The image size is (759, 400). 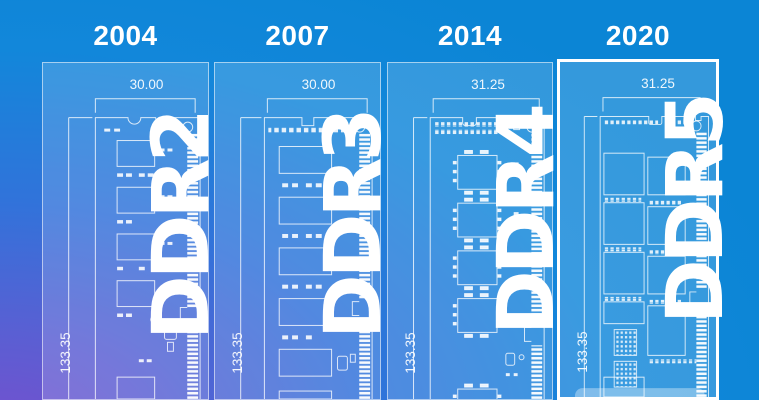 I want to click on ddr5-module-drawing, so click(x=641, y=247).